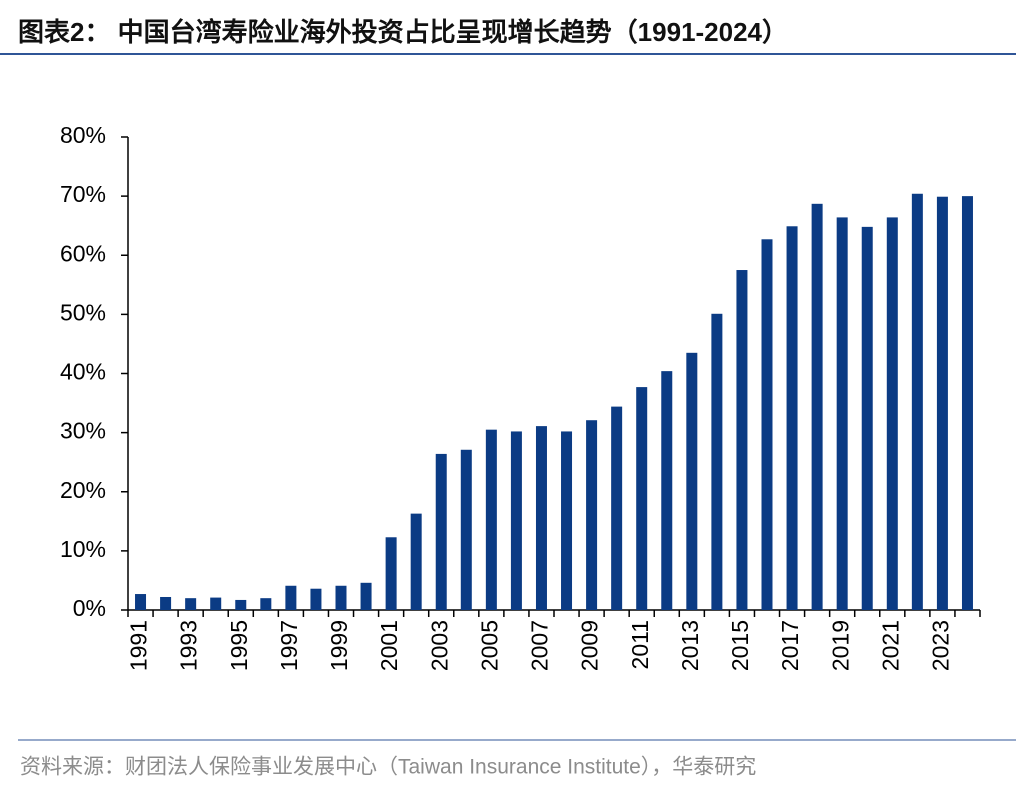  I want to click on x-tick-label: 1995, so click(239, 645).